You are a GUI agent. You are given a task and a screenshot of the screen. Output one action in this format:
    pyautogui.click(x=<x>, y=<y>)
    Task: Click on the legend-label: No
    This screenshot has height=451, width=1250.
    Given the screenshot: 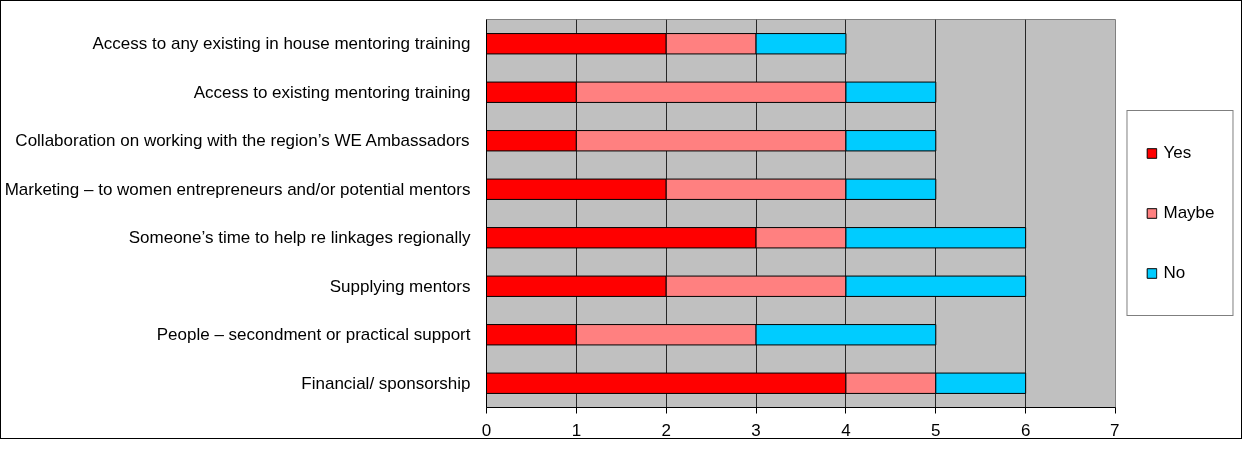 What is the action you would take?
    pyautogui.click(x=1174, y=273)
    